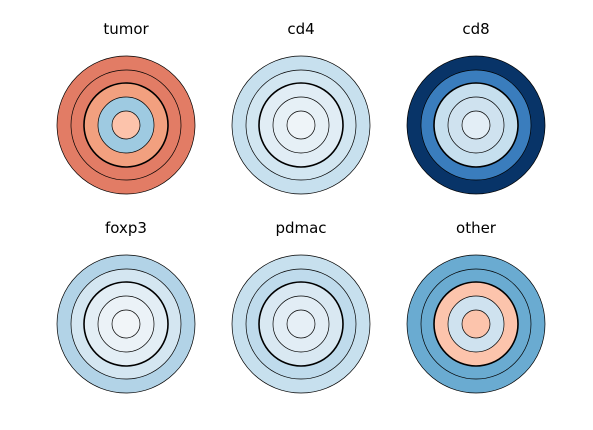 The width and height of the screenshot is (593, 430). I want to click on panel-title-cd8: cd8, so click(475, 29).